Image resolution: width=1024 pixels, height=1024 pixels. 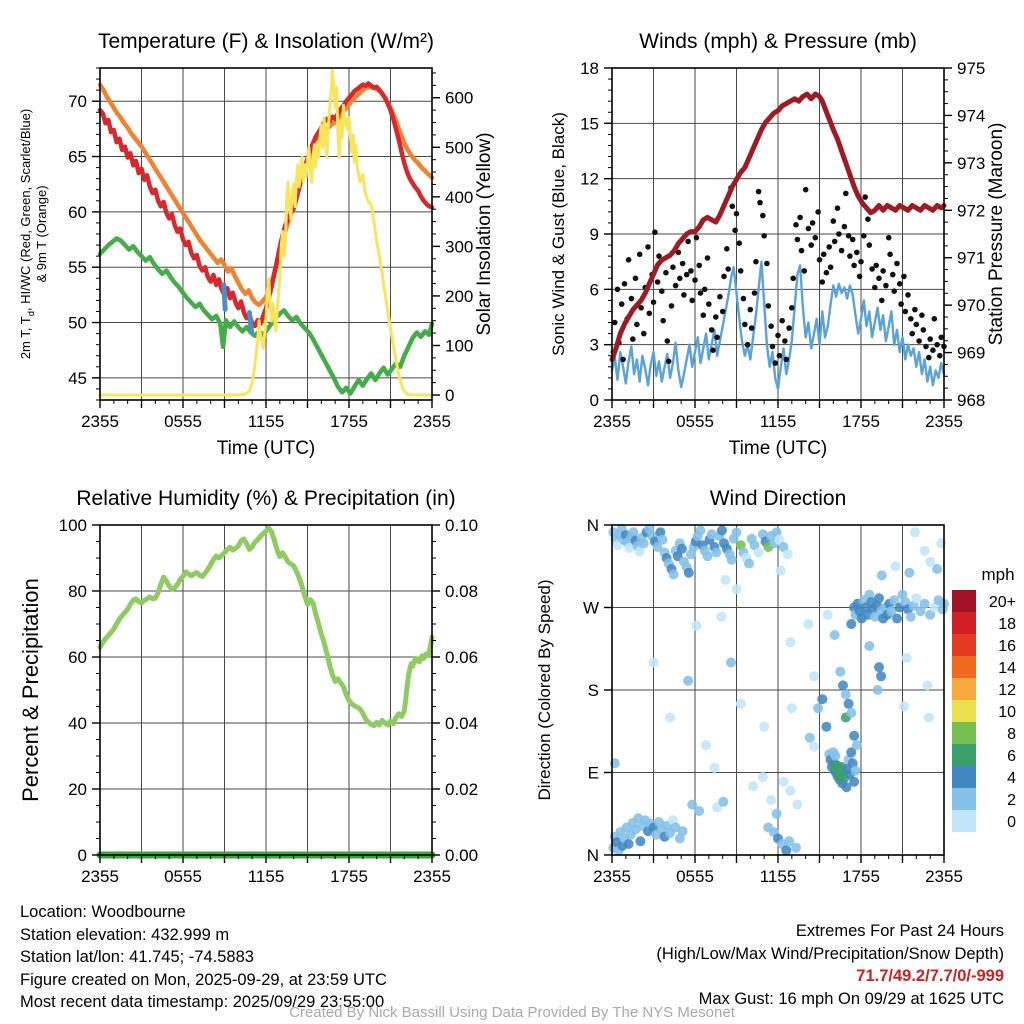 I want to click on svg-text: 971, so click(x=971, y=258).